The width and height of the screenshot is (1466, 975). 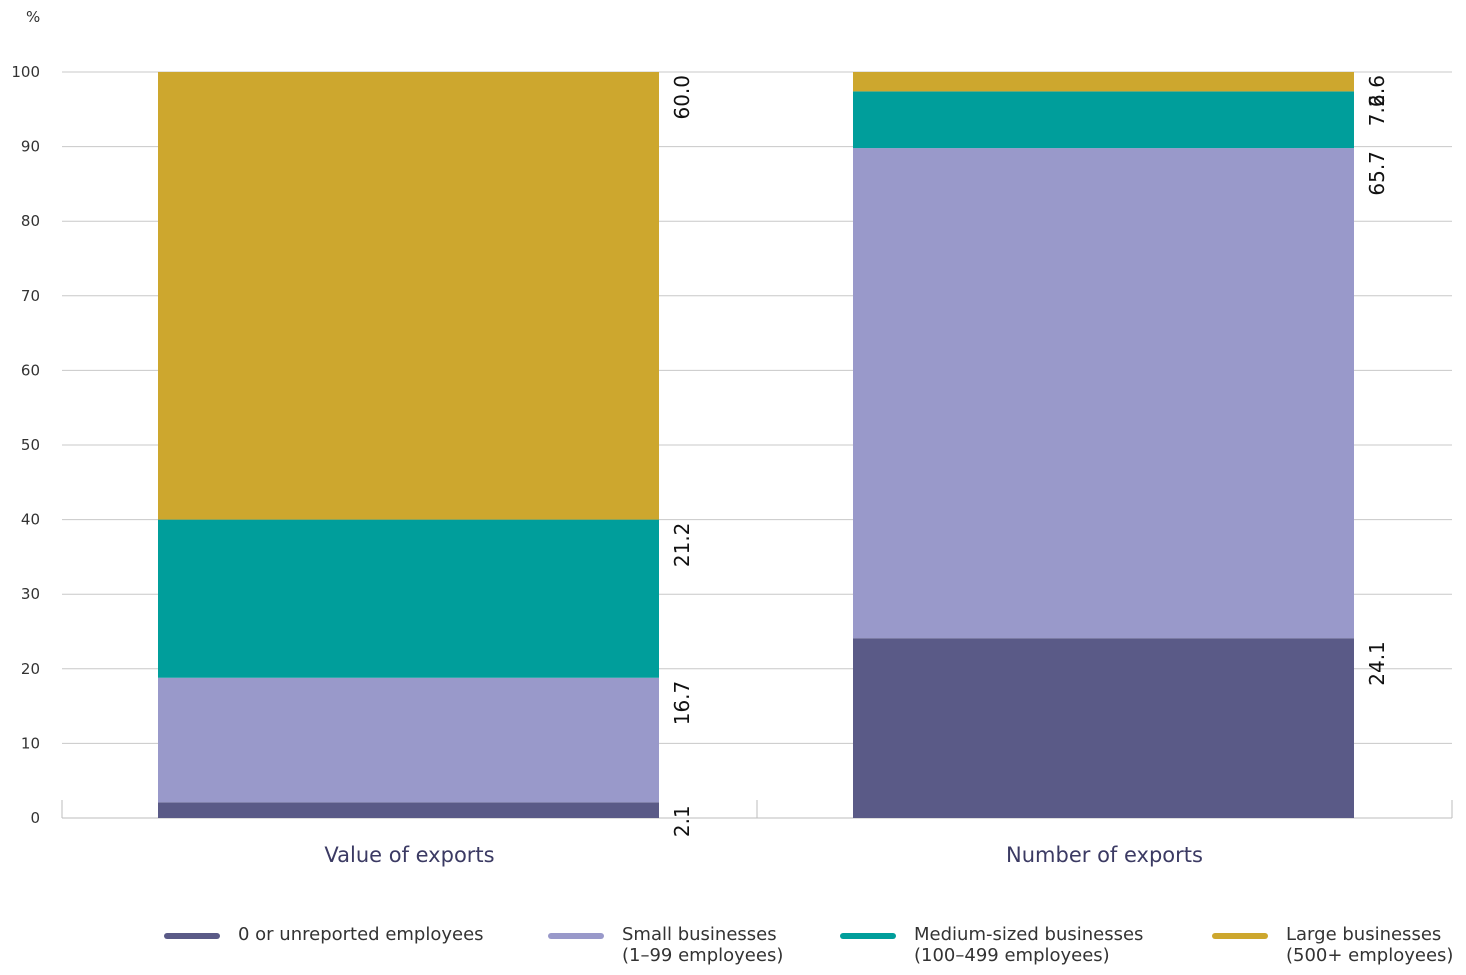 What do you see at coordinates (409, 855) in the screenshot?
I see `category-label: Value of exports` at bounding box center [409, 855].